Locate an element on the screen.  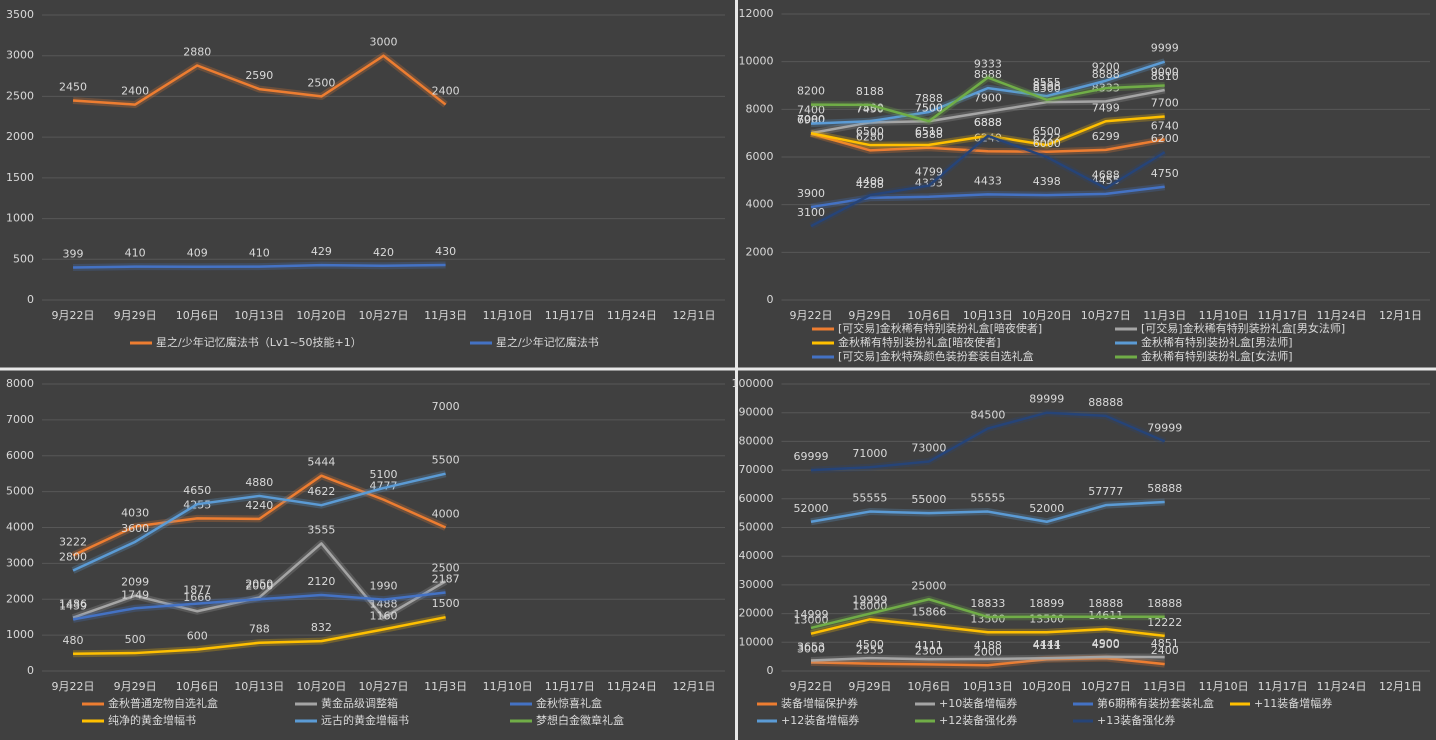
data-label: 7499 is located at coordinates (1106, 107).